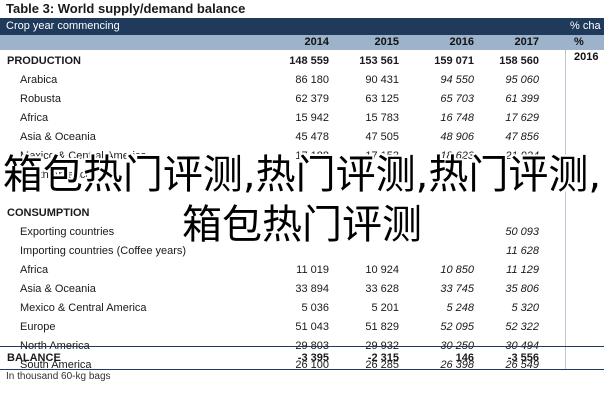 The image size is (604, 406). I want to click on cell: 52 322, so click(522, 327).